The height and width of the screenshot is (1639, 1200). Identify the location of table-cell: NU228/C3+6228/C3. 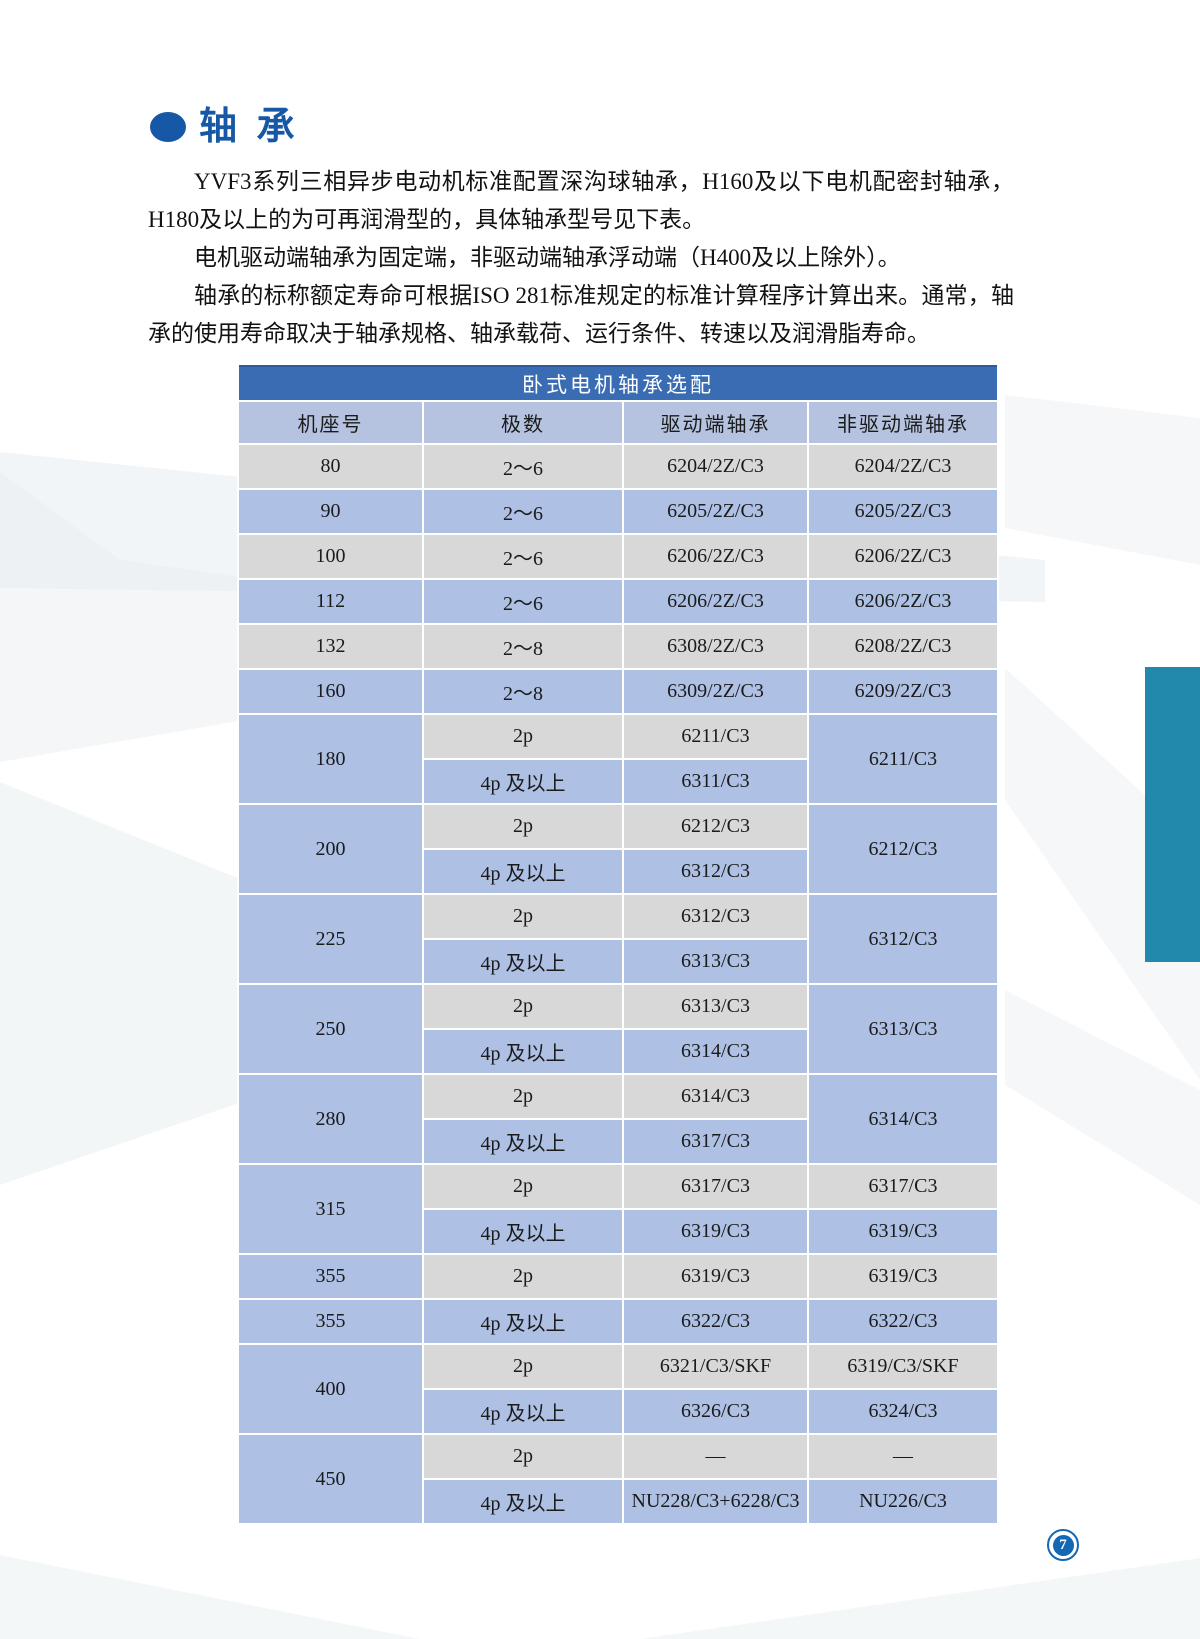
(715, 1501).